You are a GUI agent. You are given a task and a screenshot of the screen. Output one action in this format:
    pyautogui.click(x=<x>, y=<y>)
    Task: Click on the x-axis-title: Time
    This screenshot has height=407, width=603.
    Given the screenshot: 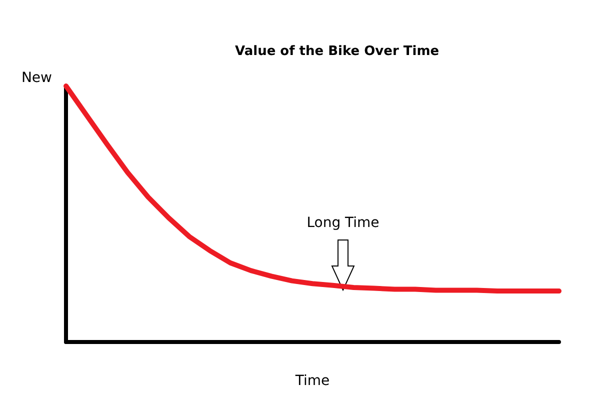 What is the action you would take?
    pyautogui.click(x=312, y=381)
    